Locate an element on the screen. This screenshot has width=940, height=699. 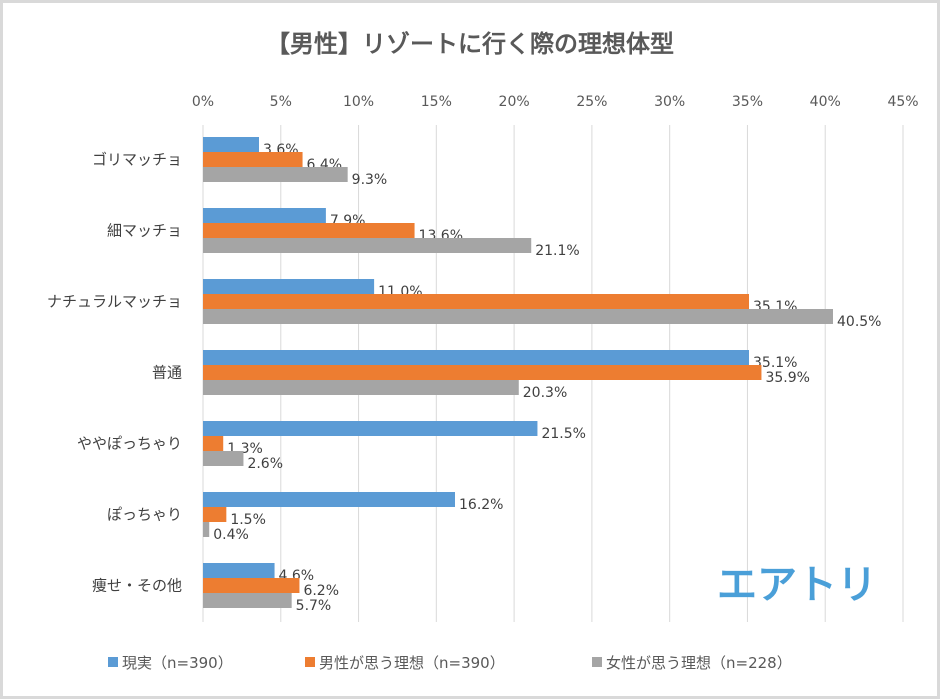
category-label: ナチュラルマッチョ is located at coordinates (114, 302).